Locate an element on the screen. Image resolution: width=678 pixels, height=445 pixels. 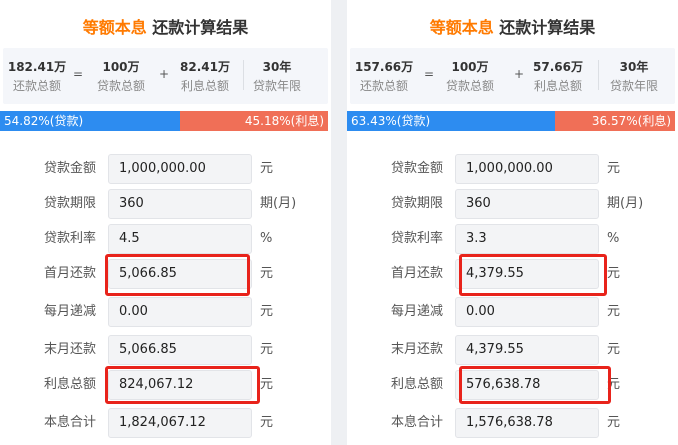
row-last-month: 末月还款 5,066.85 元 is located at coordinates (165, 350).